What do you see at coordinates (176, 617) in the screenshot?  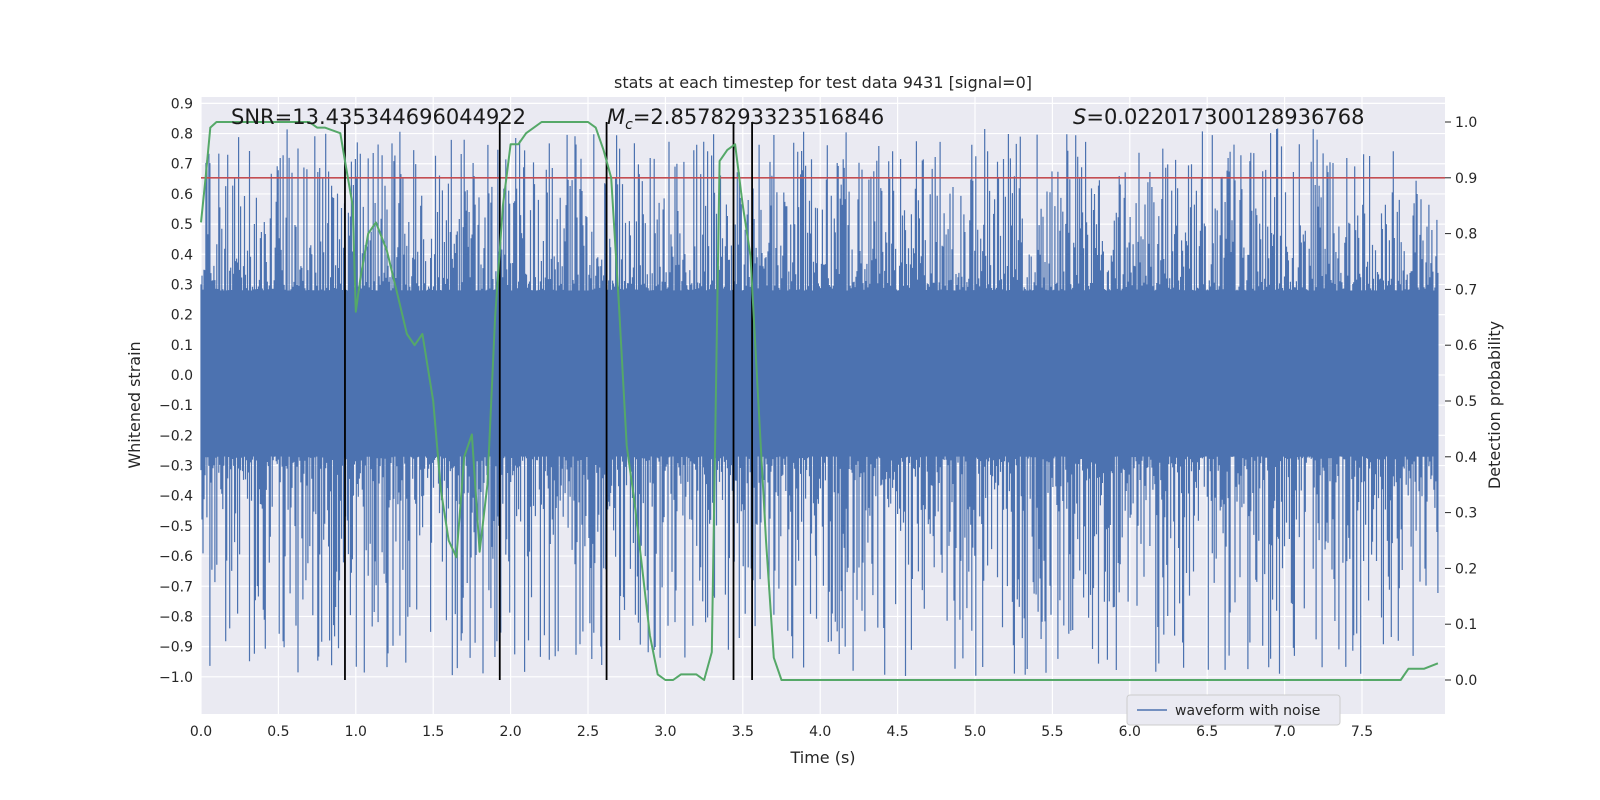 I see `y-tick-label: −0.8` at bounding box center [176, 617].